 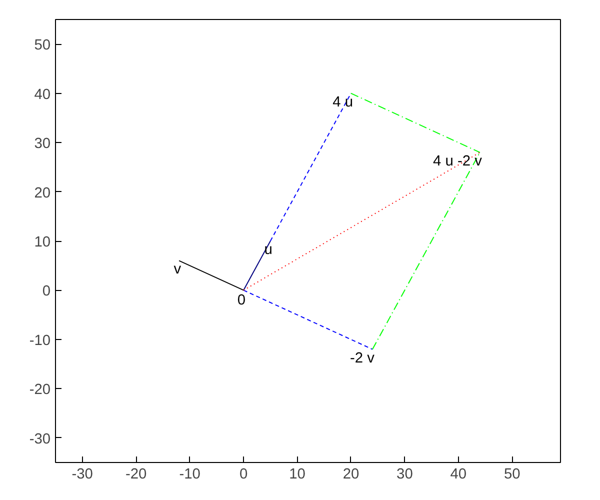 What do you see at coordinates (458, 474) in the screenshot?
I see `x-tick-label: 40` at bounding box center [458, 474].